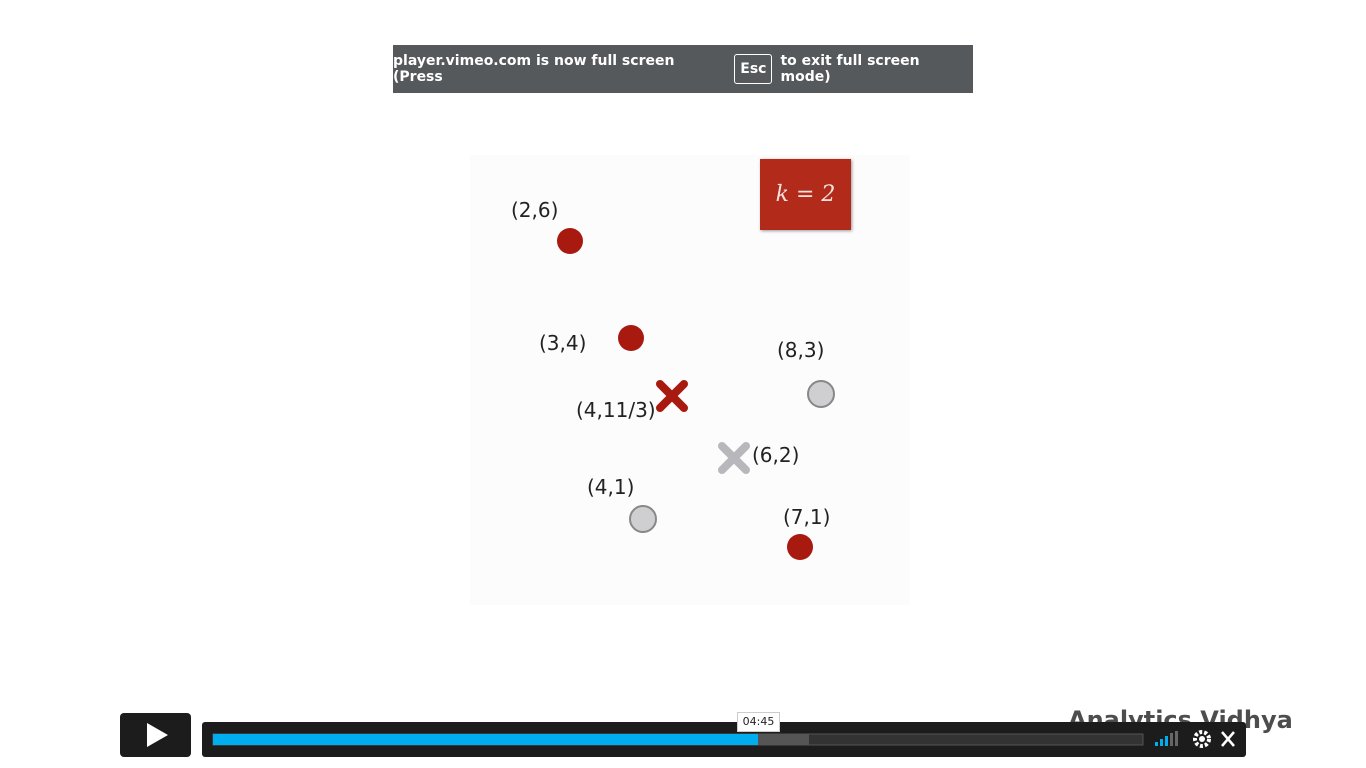 The image size is (1366, 768). I want to click on esc-key: Esc, so click(753, 69).